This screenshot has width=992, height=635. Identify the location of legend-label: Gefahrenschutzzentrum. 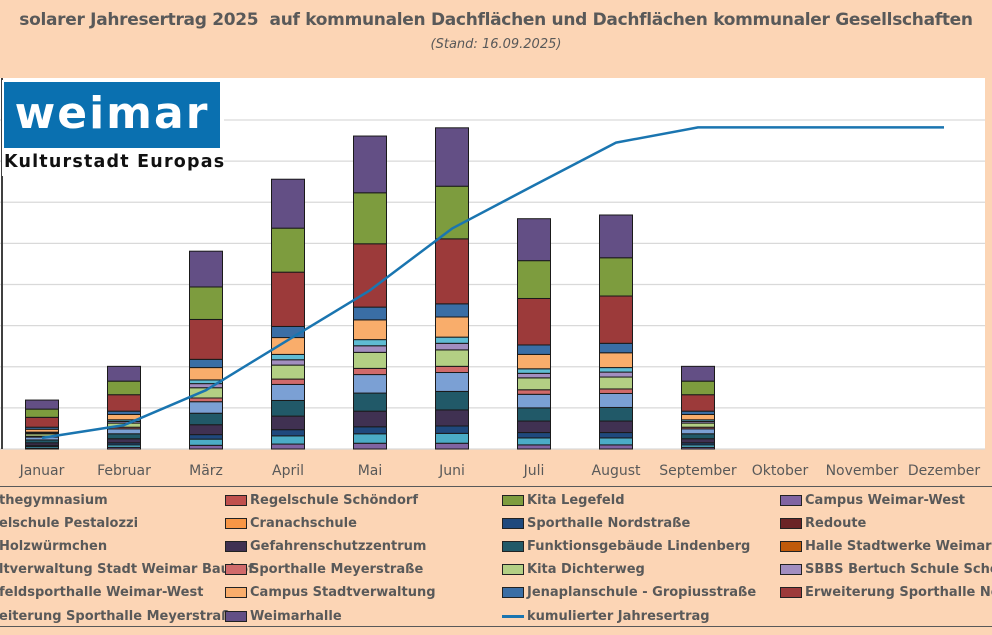
(338, 546).